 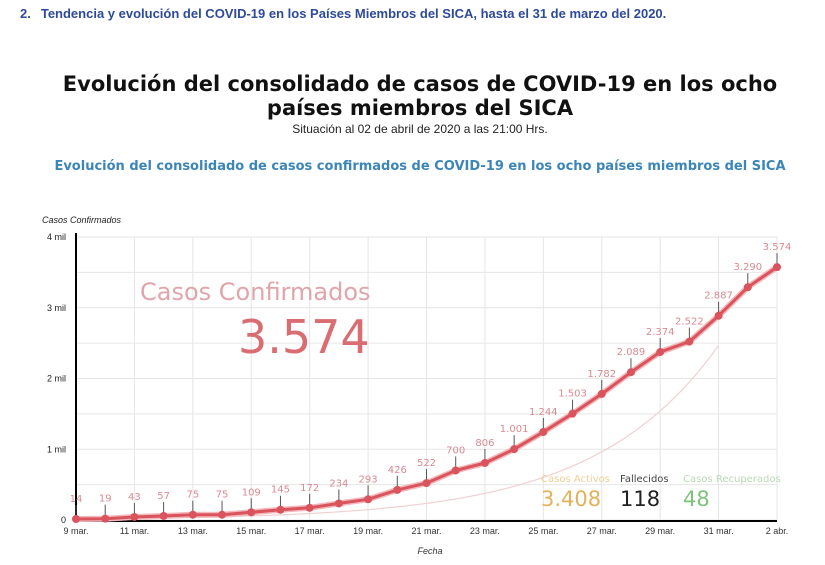 What do you see at coordinates (255, 292) in the screenshot?
I see `confirmed-label: Casos Confirmados` at bounding box center [255, 292].